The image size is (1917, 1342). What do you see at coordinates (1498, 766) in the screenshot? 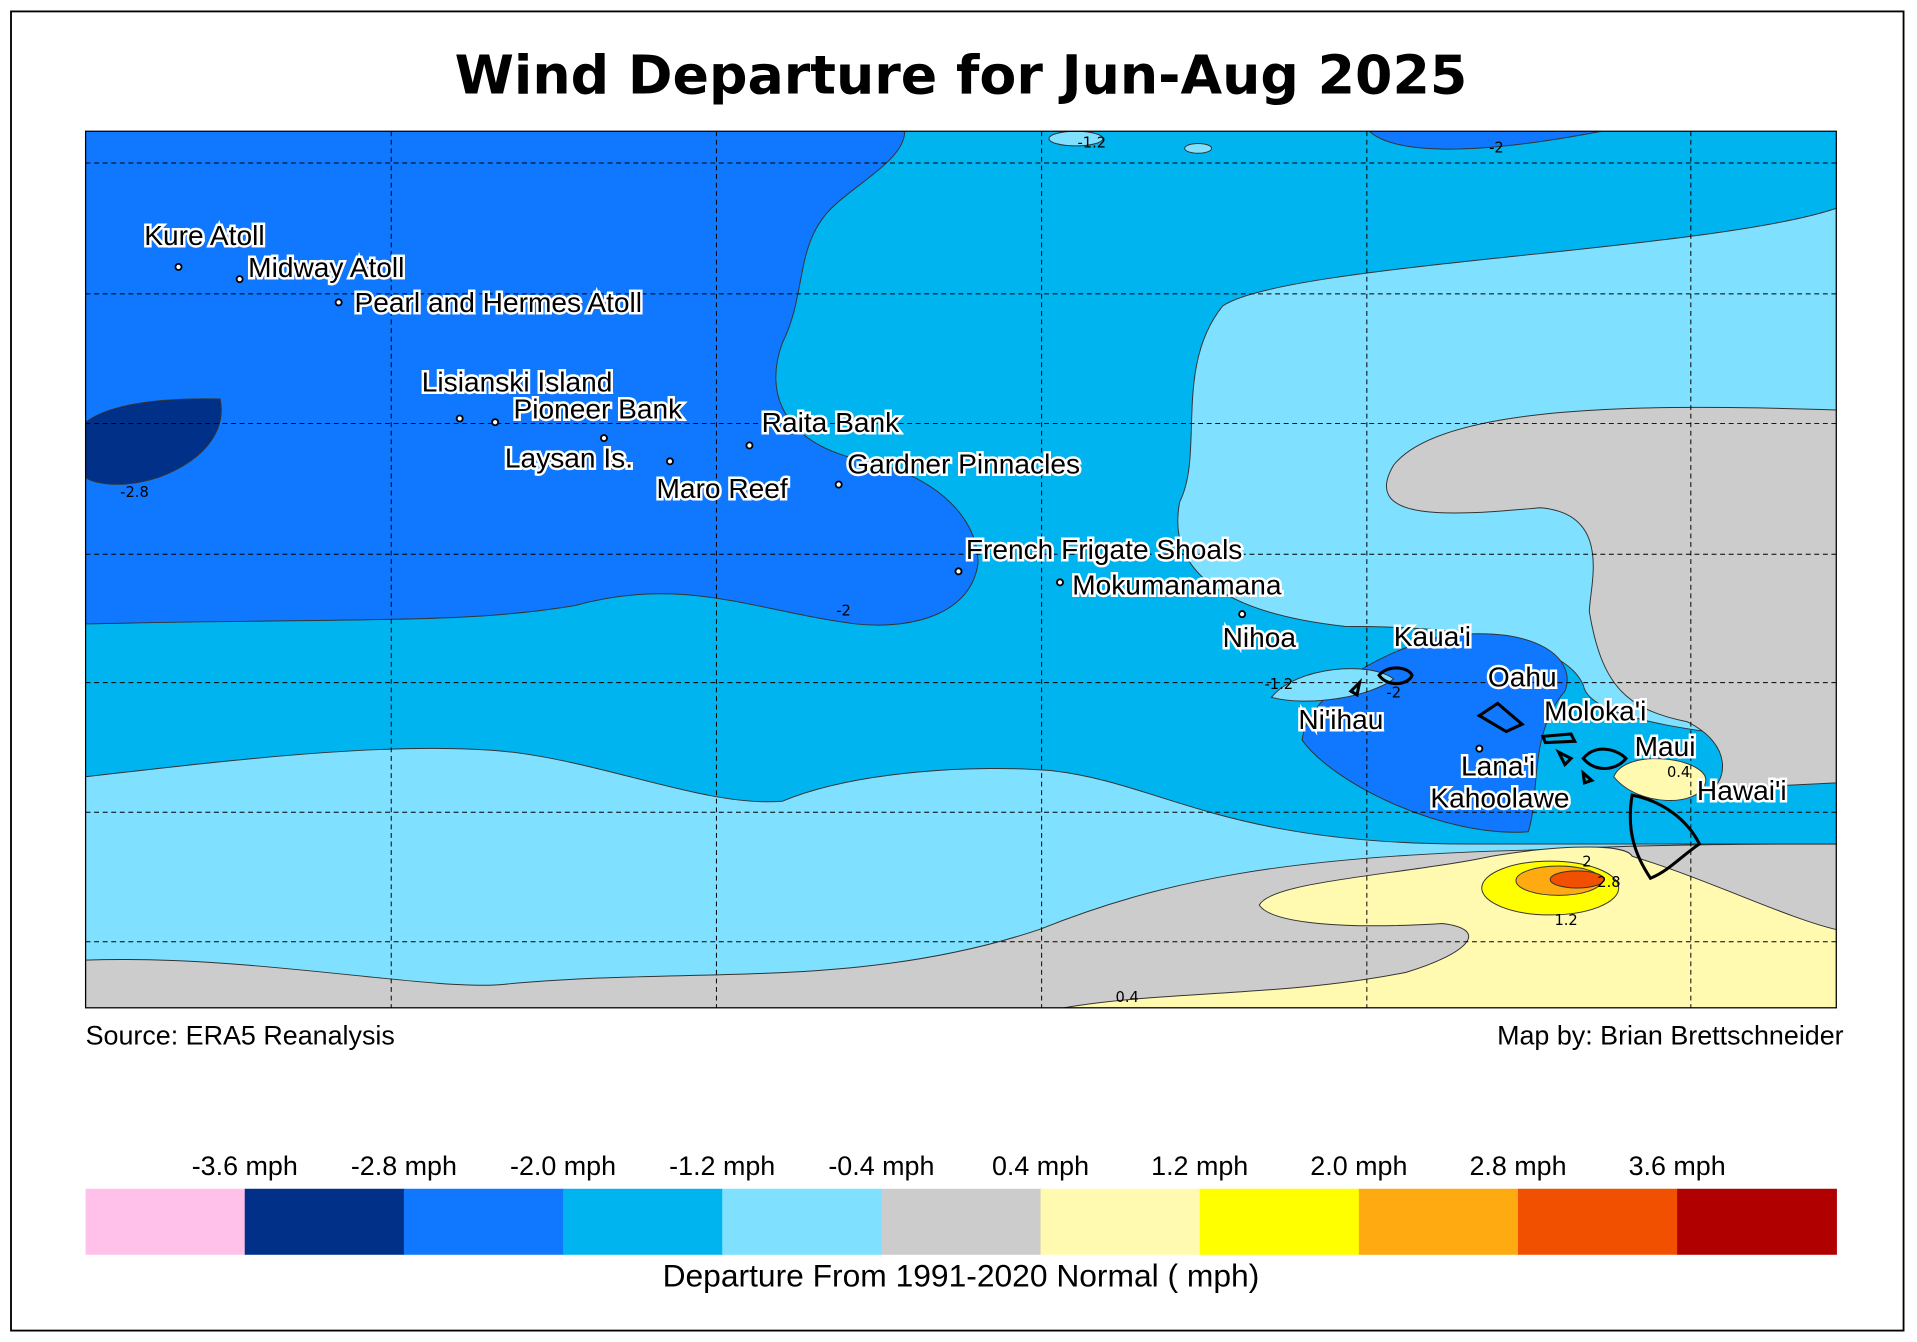
I see `place-label: Lana'i` at bounding box center [1498, 766].